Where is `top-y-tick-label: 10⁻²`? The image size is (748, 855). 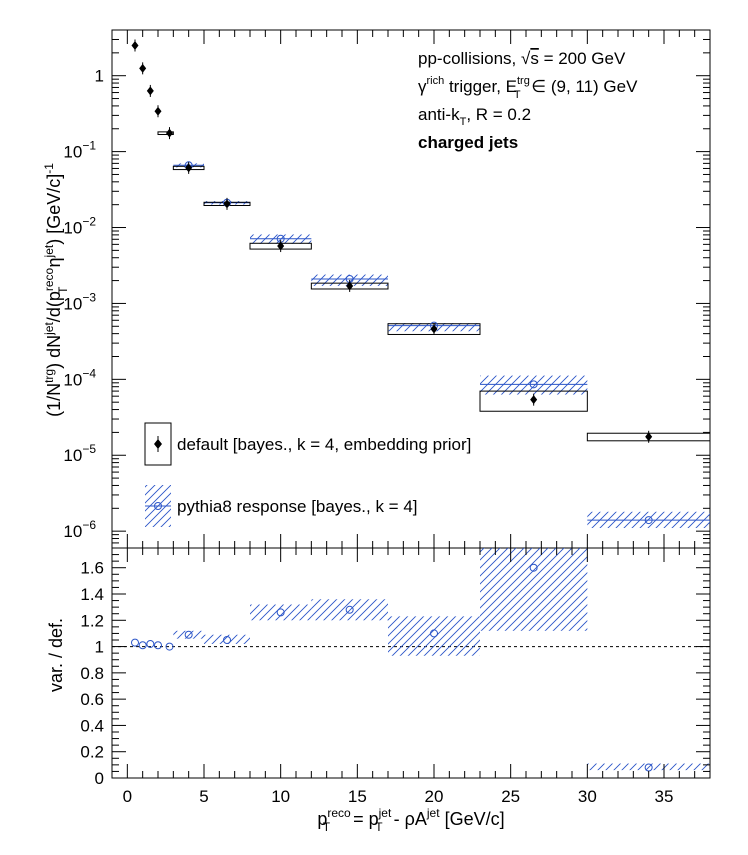 top-y-tick-label: 10⁻² is located at coordinates (79, 226).